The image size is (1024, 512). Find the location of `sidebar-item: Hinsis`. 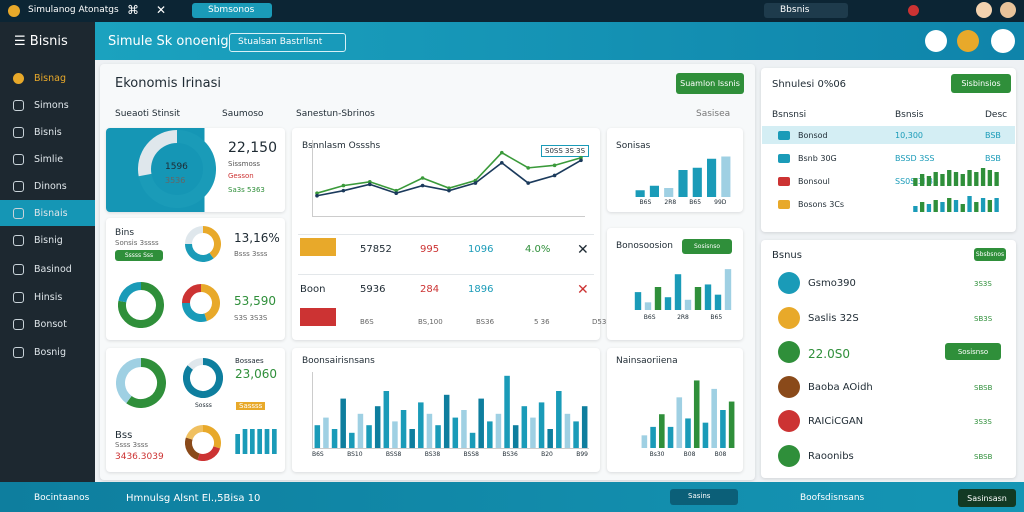

sidebar-item: Hinsis is located at coordinates (47, 297).